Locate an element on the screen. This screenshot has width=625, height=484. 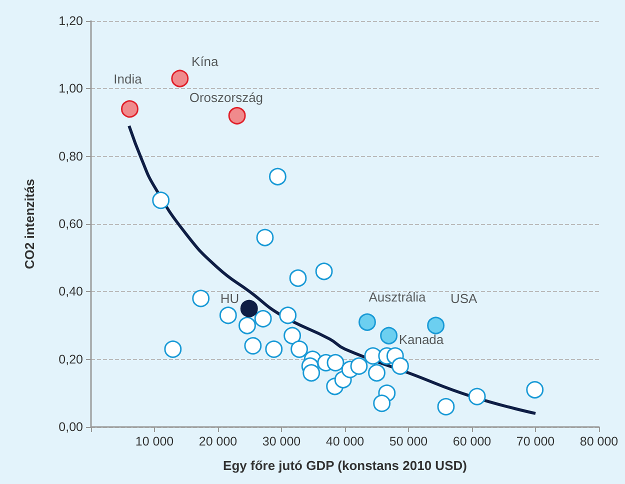
y-tick-label: 0,60 is located at coordinates (71, 224).